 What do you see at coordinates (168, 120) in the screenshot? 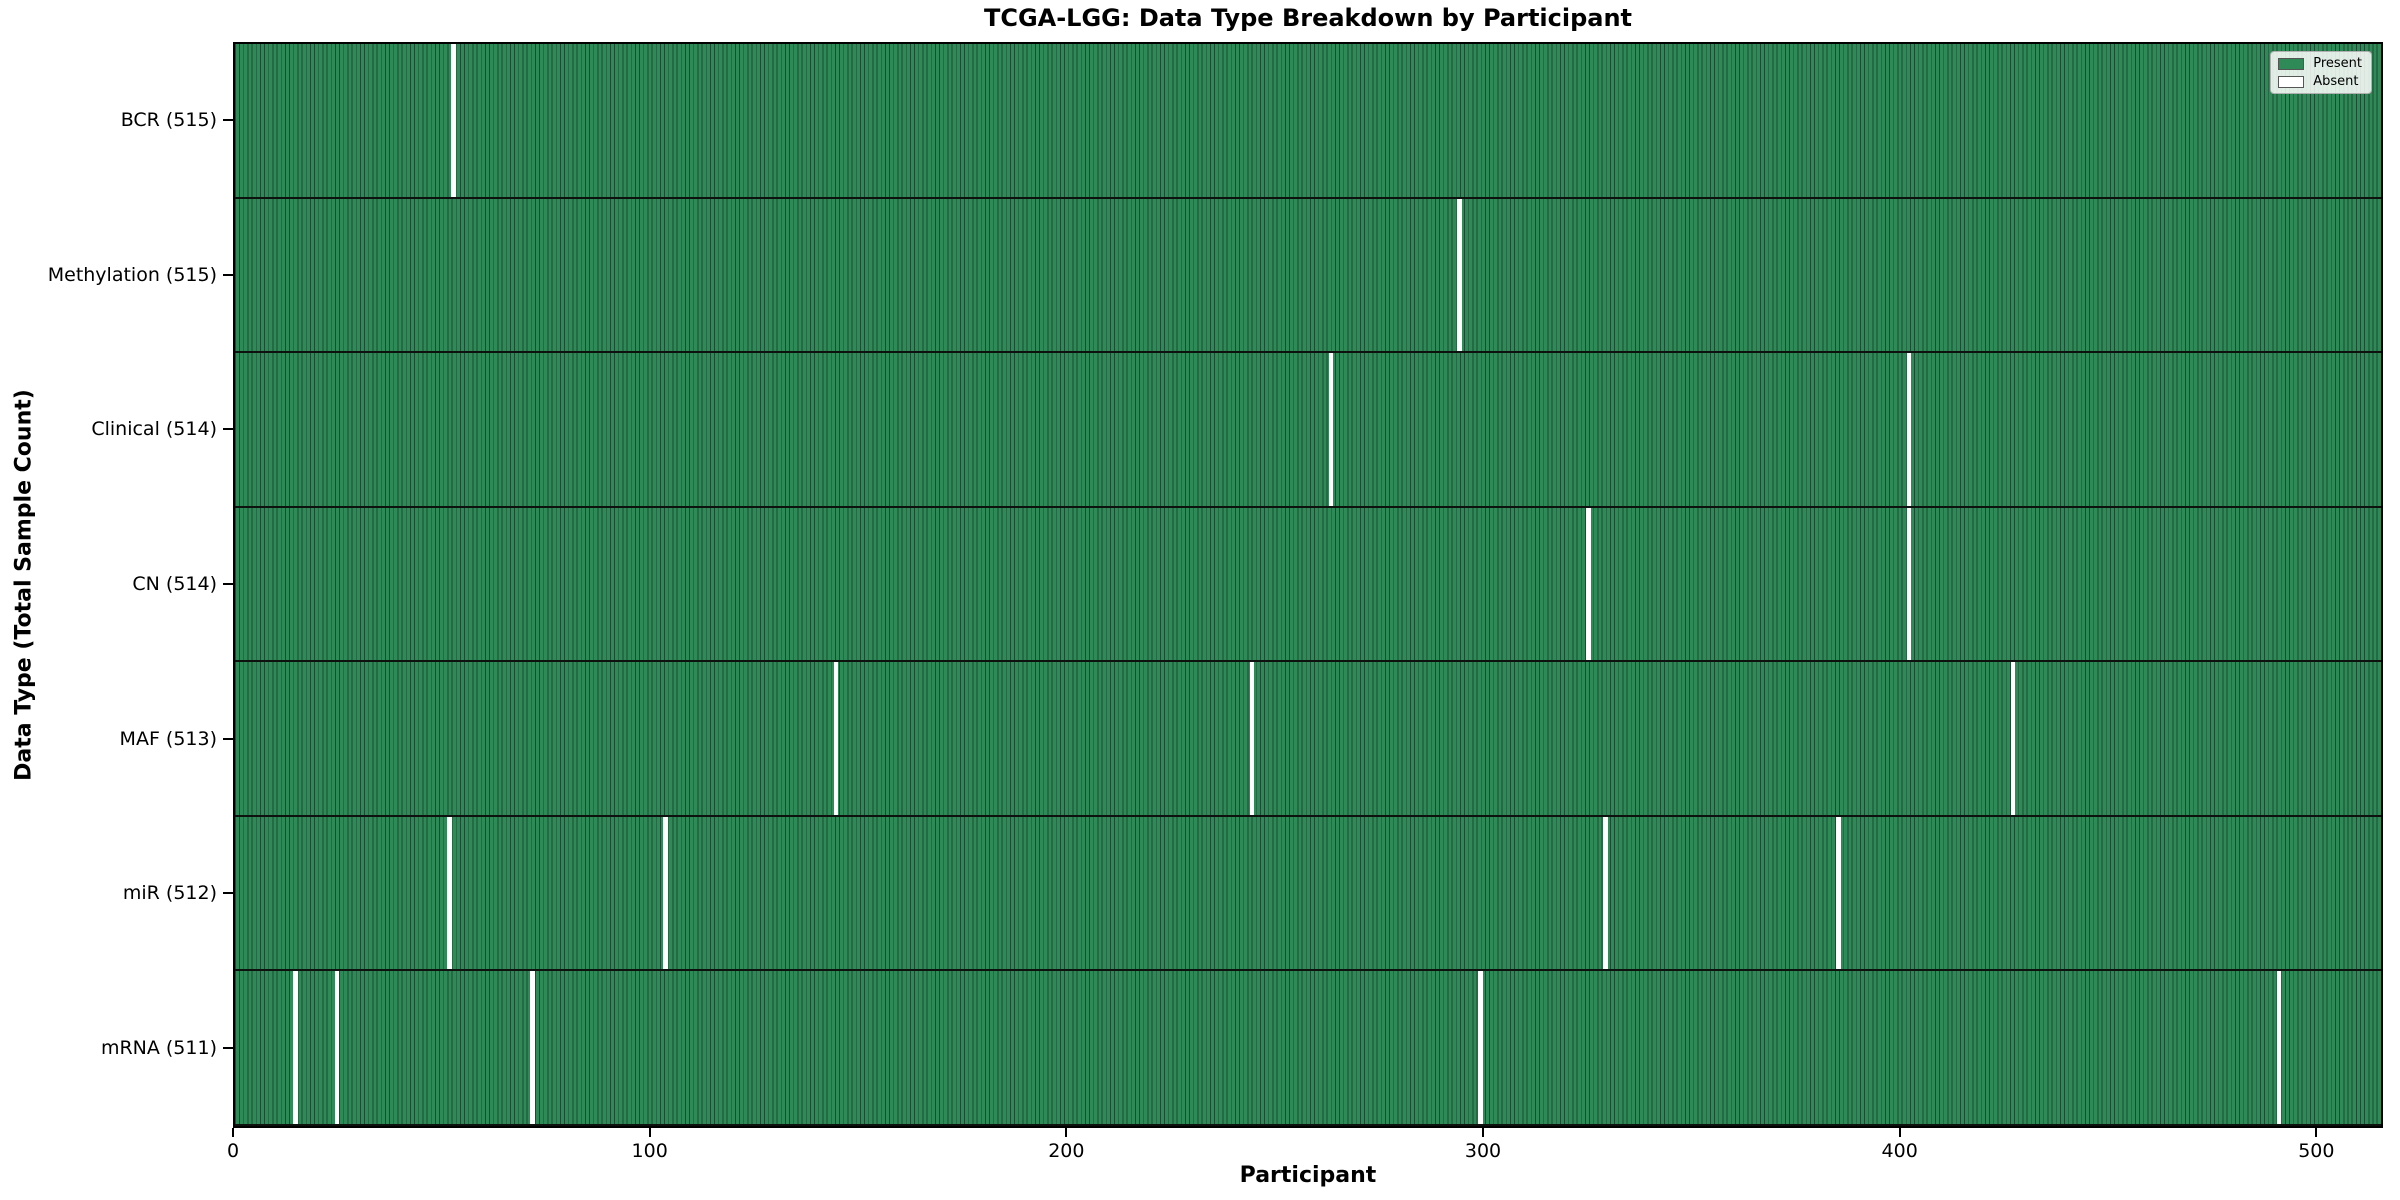
I see `y-tick-label: BCR (515)` at bounding box center [168, 120].